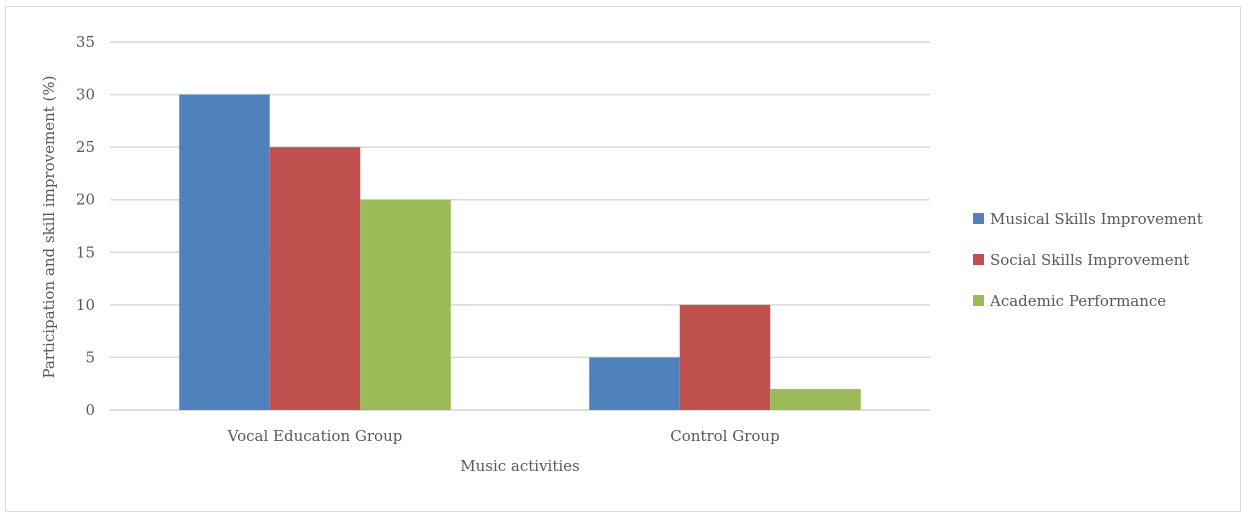  I want to click on legend-label: Social Skills Improvement, so click(1089, 260).